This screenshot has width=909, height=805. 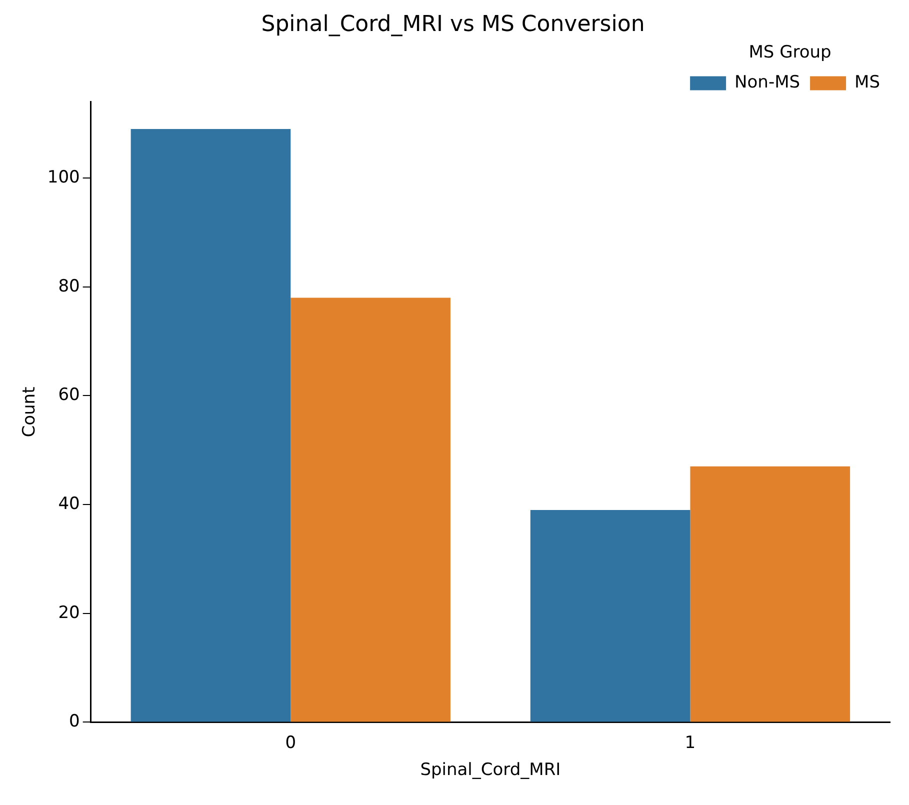 I want to click on y-tick-label: 40, so click(x=69, y=504).